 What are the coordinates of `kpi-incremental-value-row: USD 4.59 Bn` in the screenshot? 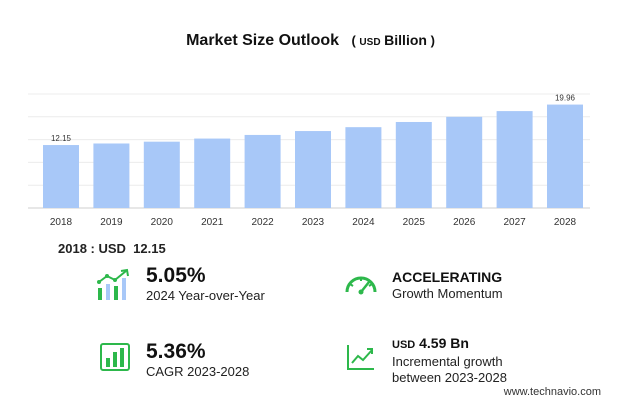 It's located at (449, 344).